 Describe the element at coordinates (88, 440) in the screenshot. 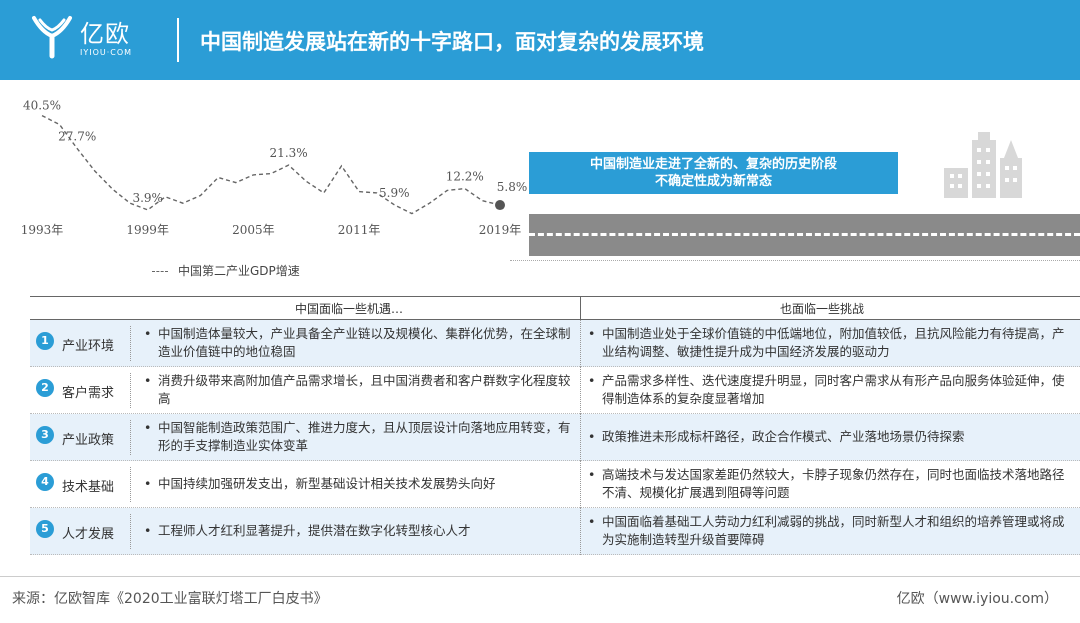

I see `row-label: 产业政策` at that location.